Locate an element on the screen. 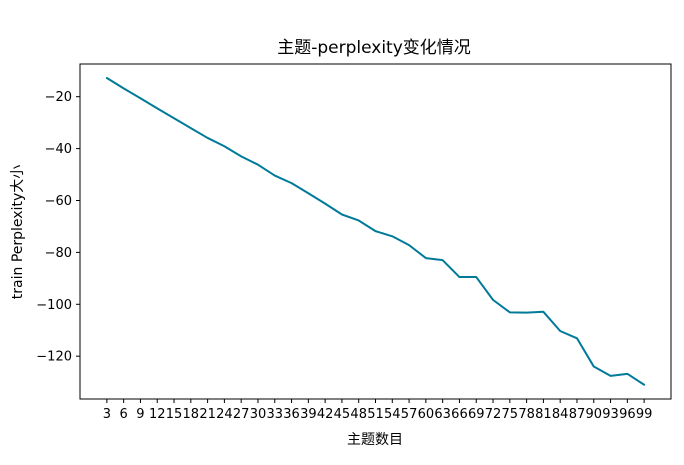 The image size is (684, 465). x-tick-label: 99 is located at coordinates (644, 414).